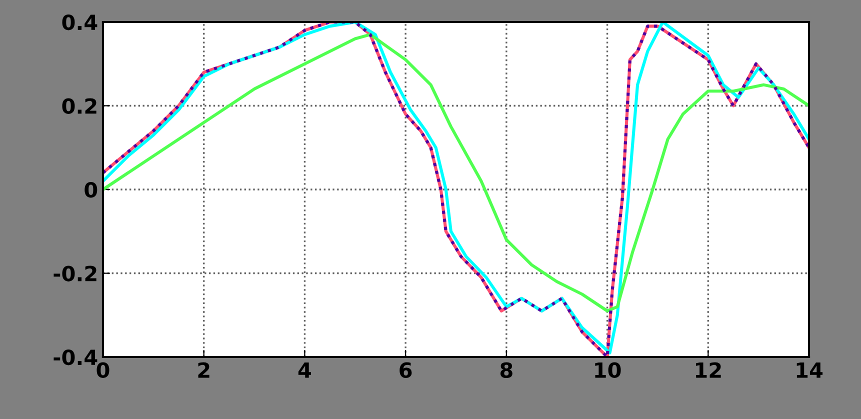 This screenshot has height=419, width=861. I want to click on y-tick-label: -0.2, so click(75, 274).